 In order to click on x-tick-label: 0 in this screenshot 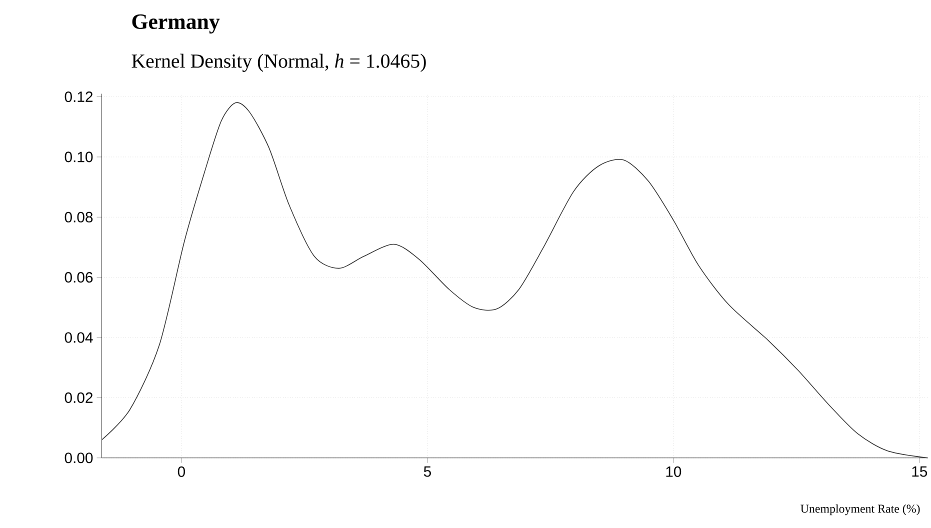, I will do `click(182, 472)`.